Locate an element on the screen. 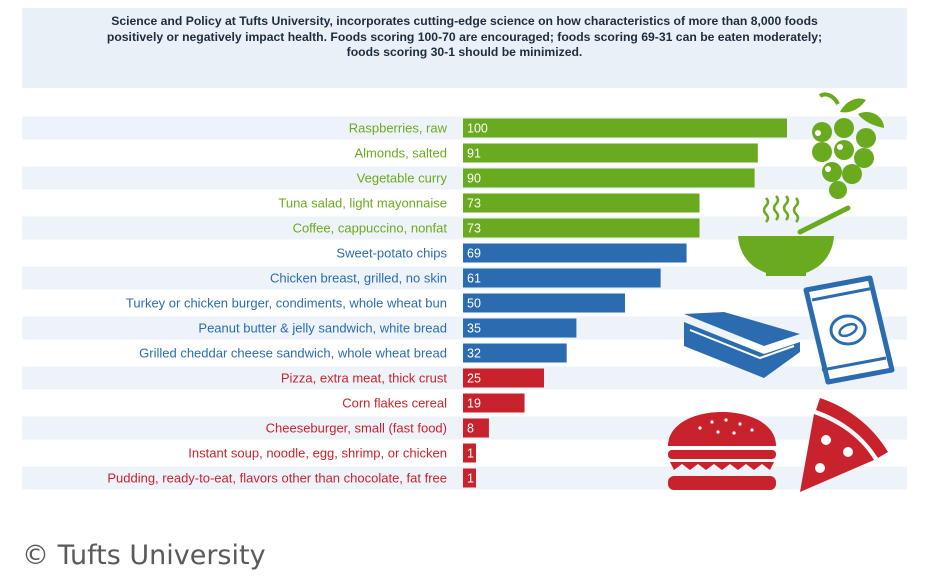  bar-value-label: 8 is located at coordinates (470, 429).